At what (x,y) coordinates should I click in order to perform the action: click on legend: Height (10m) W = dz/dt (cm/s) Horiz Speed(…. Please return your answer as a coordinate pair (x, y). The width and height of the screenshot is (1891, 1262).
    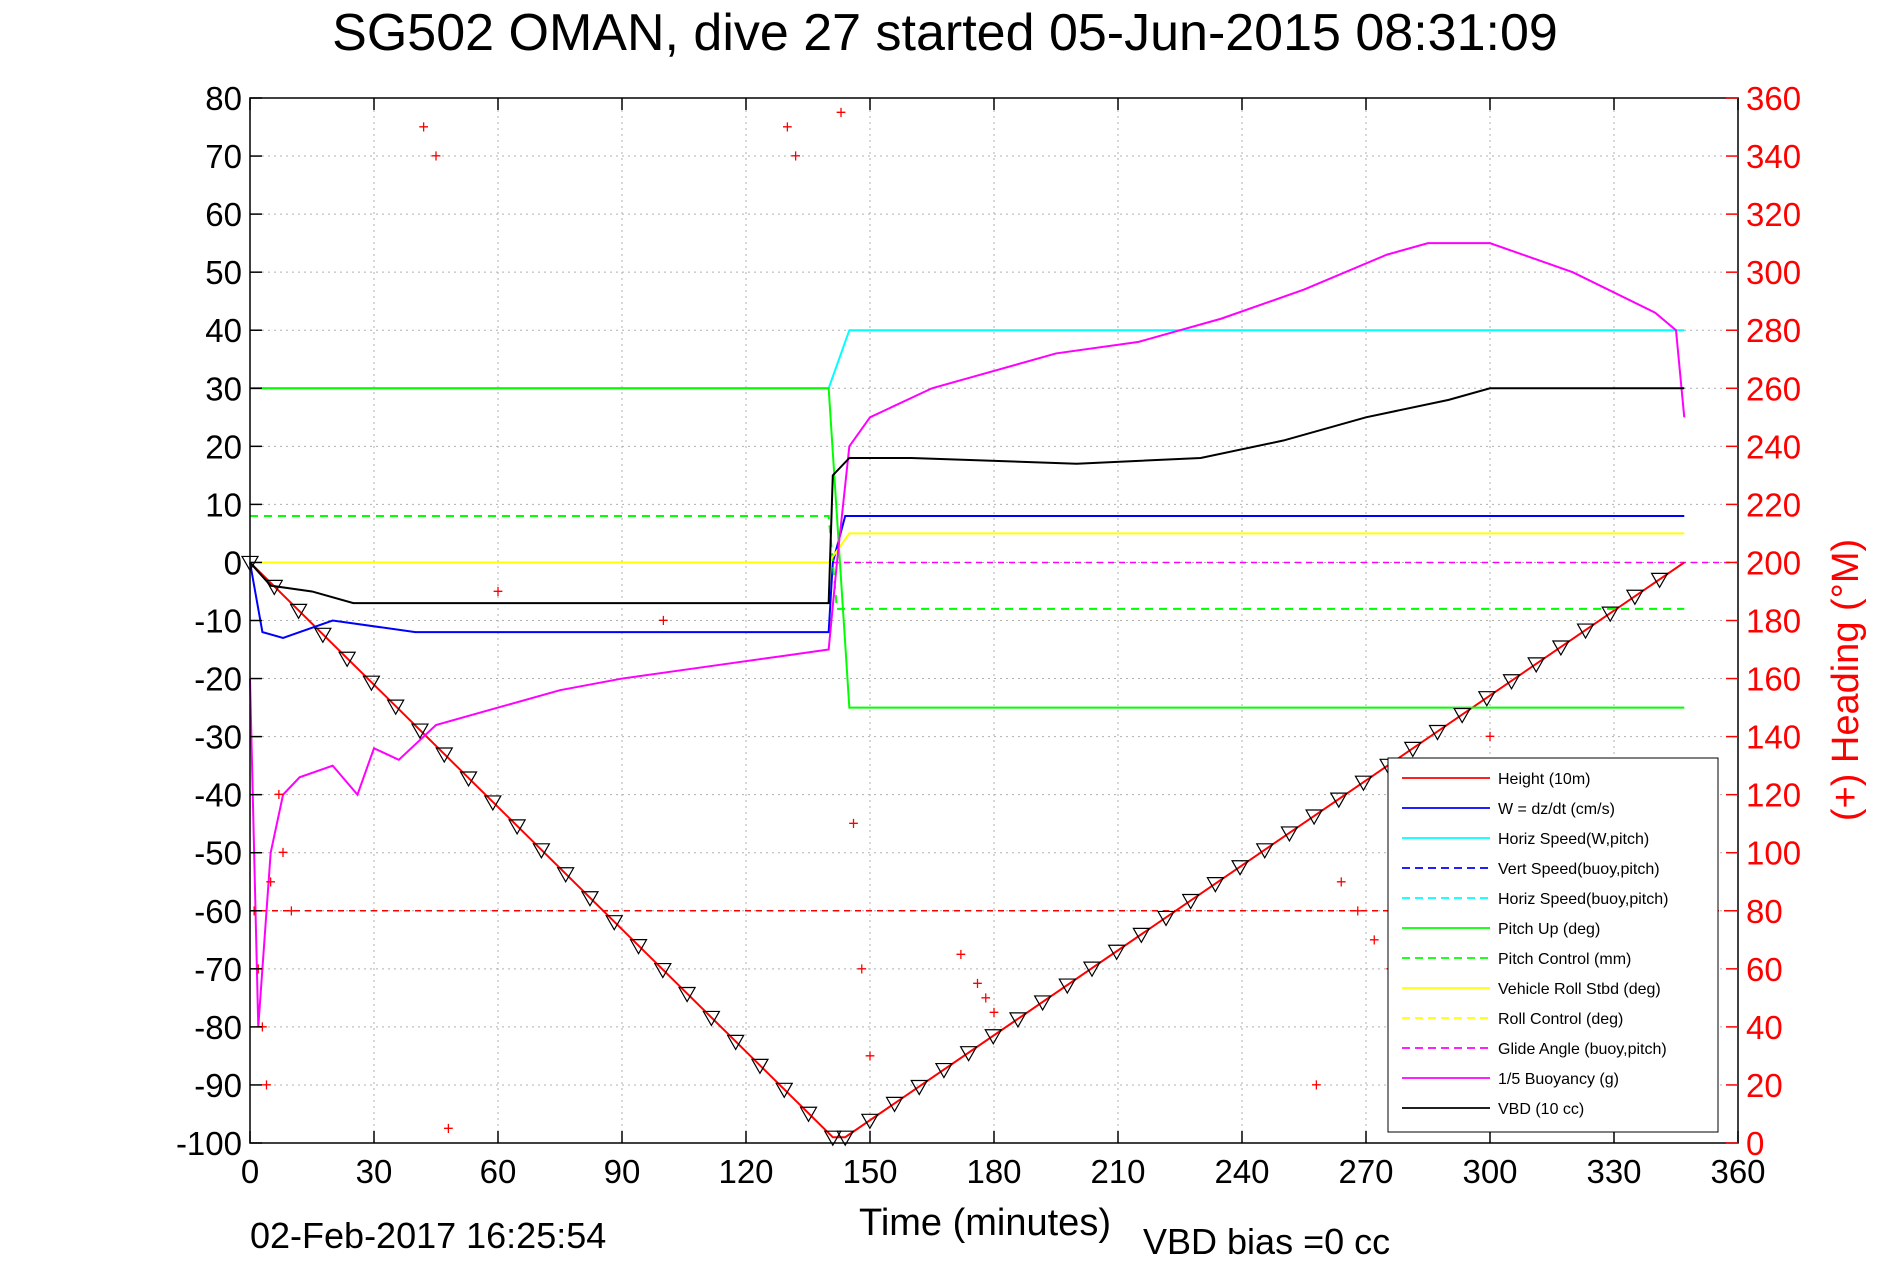
    Looking at the image, I should click on (1553, 945).